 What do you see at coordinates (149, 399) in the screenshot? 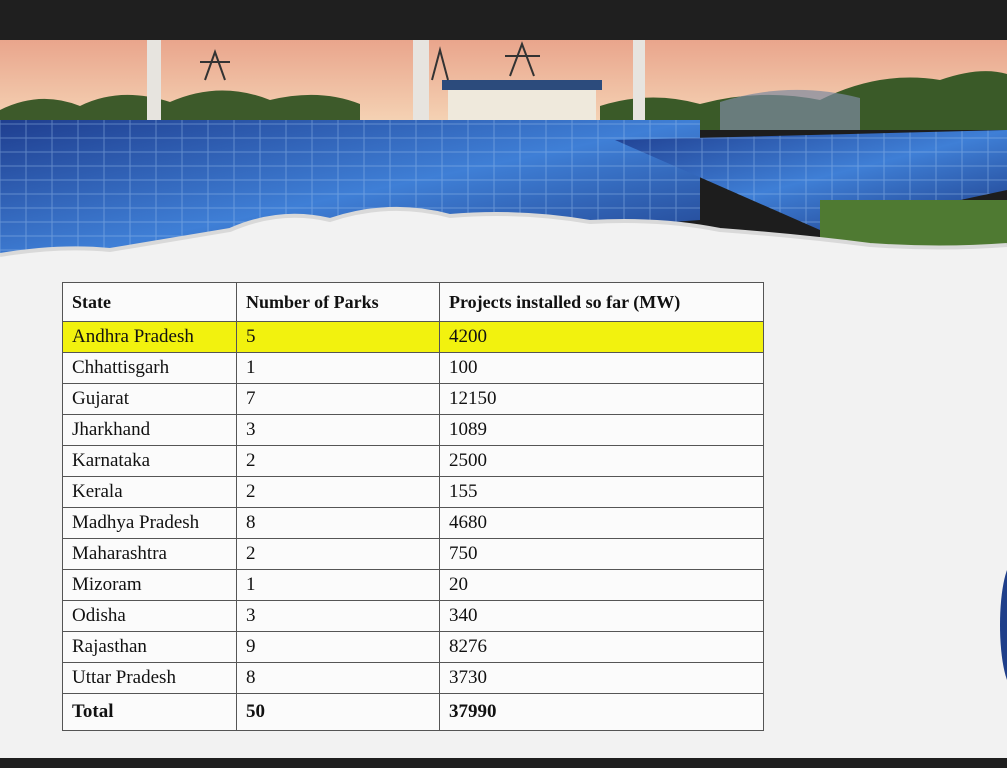
I see `cell-state: Gujarat` at bounding box center [149, 399].